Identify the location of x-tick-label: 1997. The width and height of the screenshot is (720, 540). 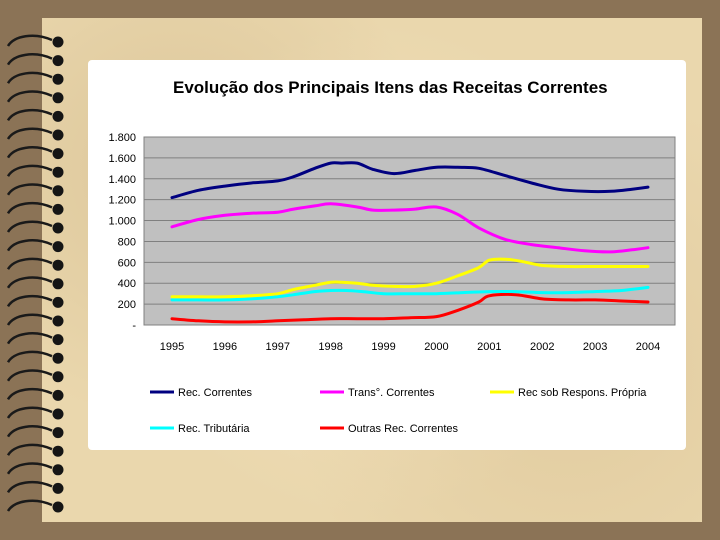
(278, 347).